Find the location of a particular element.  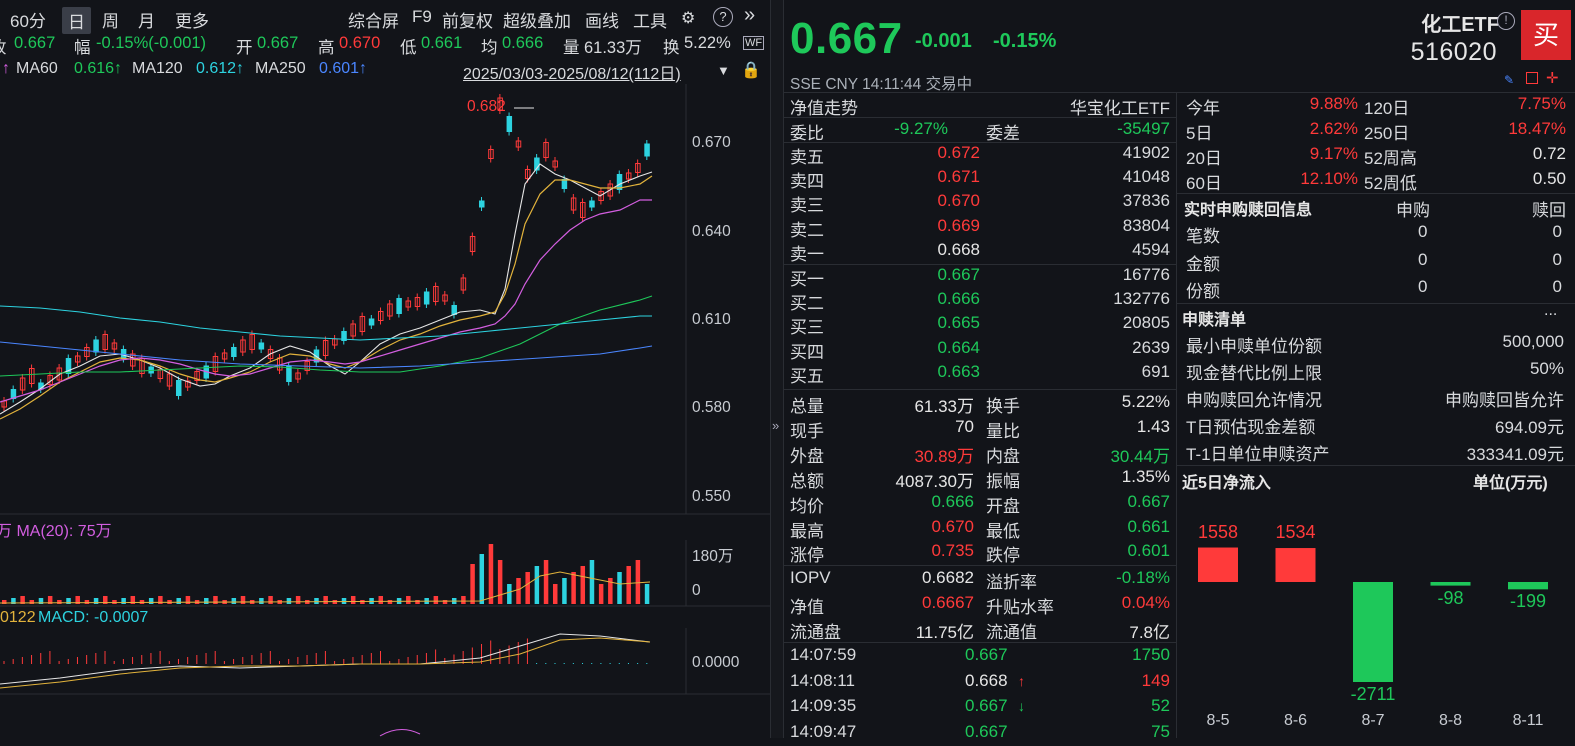

gear-icon: ⚙ is located at coordinates (688, 18).